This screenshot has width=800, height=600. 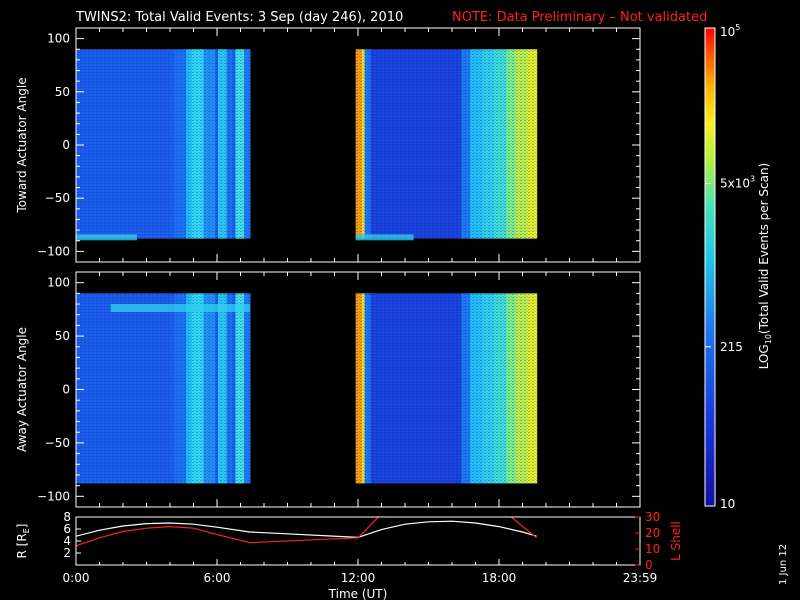 What do you see at coordinates (652, 517) in the screenshot?
I see `right-tick-label: 30` at bounding box center [652, 517].